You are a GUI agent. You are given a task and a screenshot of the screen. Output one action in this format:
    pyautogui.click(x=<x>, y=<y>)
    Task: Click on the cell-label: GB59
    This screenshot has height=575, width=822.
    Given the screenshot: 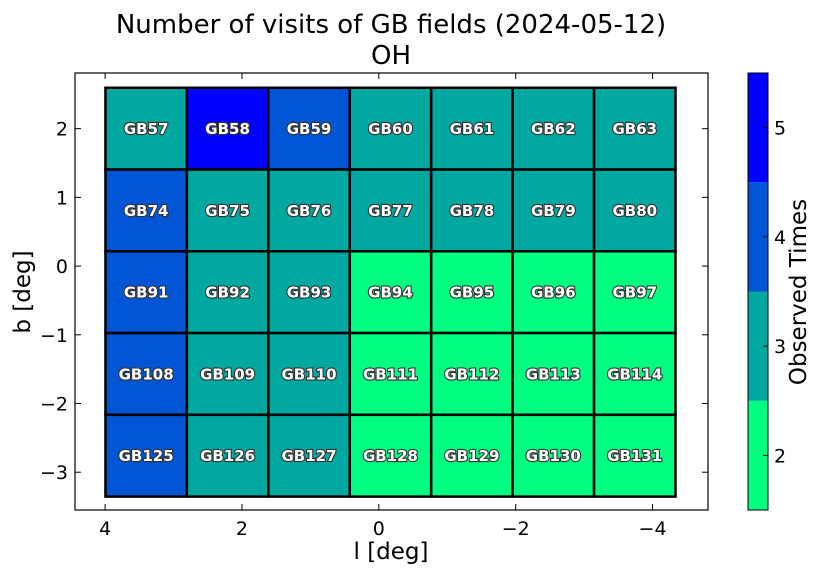 What is the action you would take?
    pyautogui.click(x=309, y=129)
    